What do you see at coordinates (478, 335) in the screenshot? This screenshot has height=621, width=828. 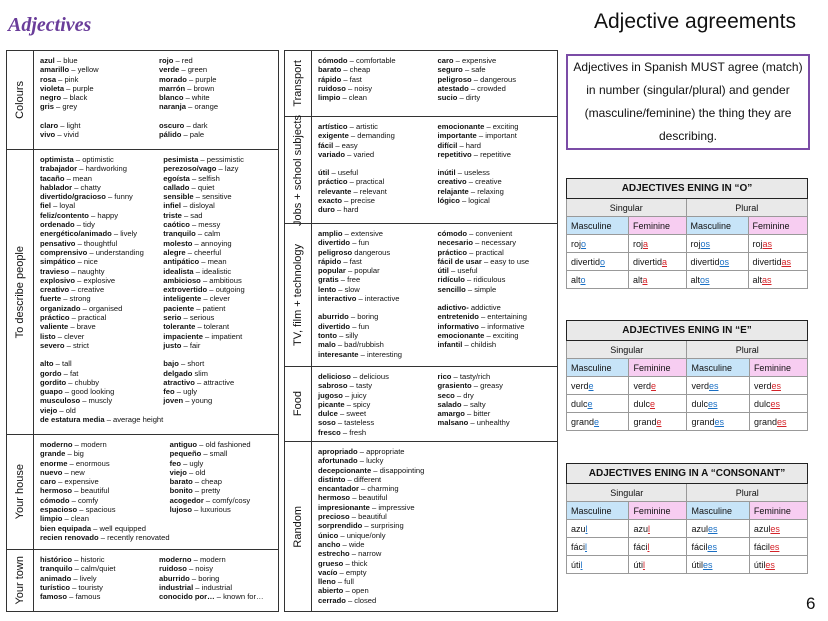 I see `entry: emocionante – exciting` at bounding box center [478, 335].